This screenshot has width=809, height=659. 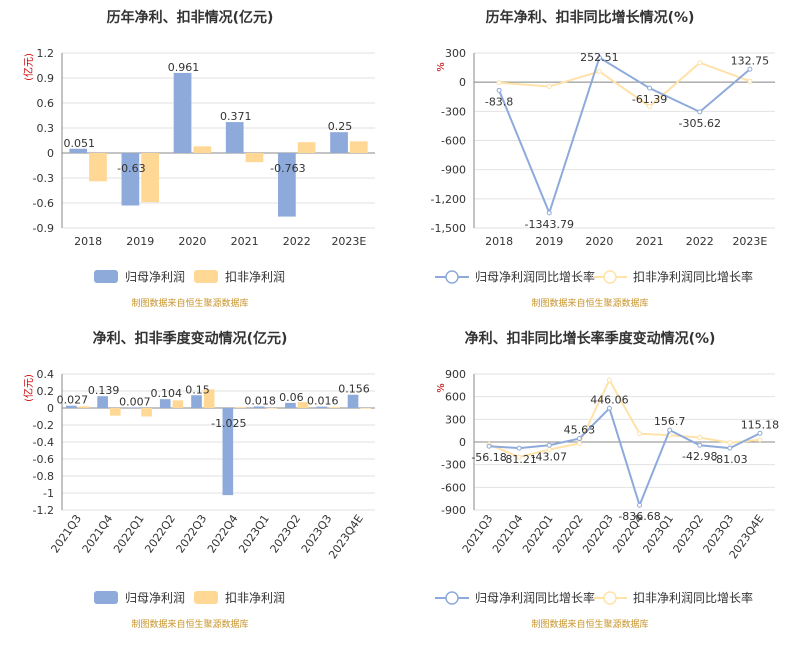 I want to click on data-label: -305.62, so click(x=700, y=123).